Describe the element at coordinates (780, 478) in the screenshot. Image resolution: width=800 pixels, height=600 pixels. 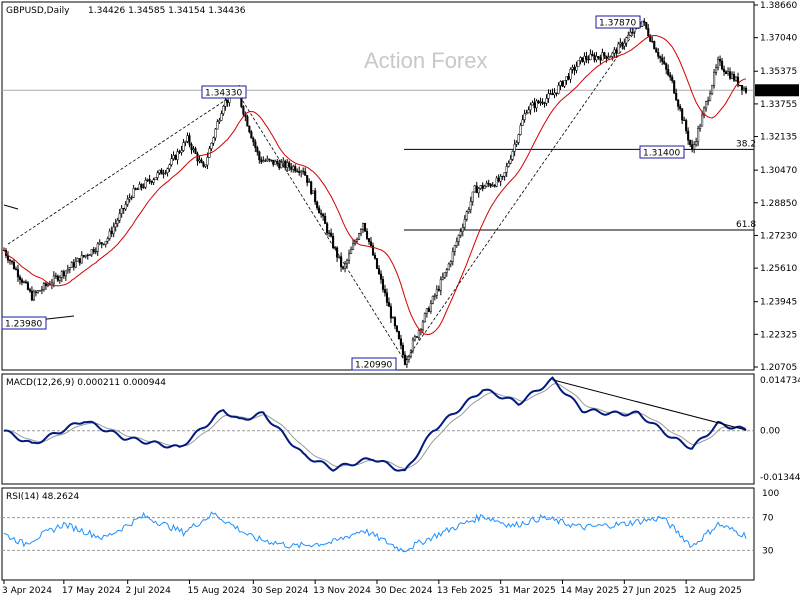
I see `macd-tick-label: -0.013442` at that location.